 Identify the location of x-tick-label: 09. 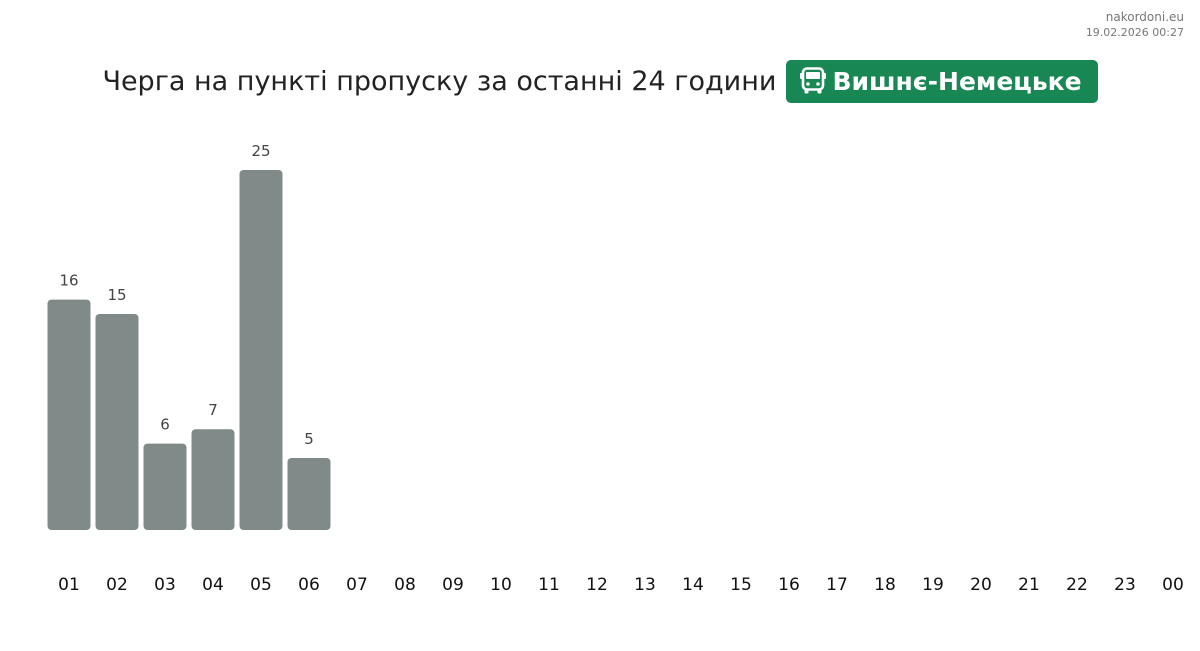
(453, 585).